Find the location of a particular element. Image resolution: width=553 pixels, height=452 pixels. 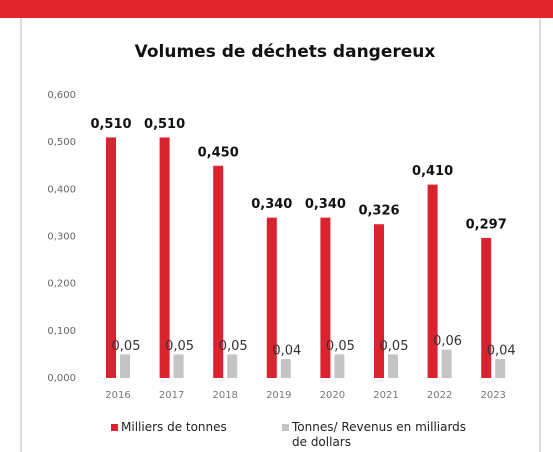

x-tick-label: 2016 is located at coordinates (117, 395).